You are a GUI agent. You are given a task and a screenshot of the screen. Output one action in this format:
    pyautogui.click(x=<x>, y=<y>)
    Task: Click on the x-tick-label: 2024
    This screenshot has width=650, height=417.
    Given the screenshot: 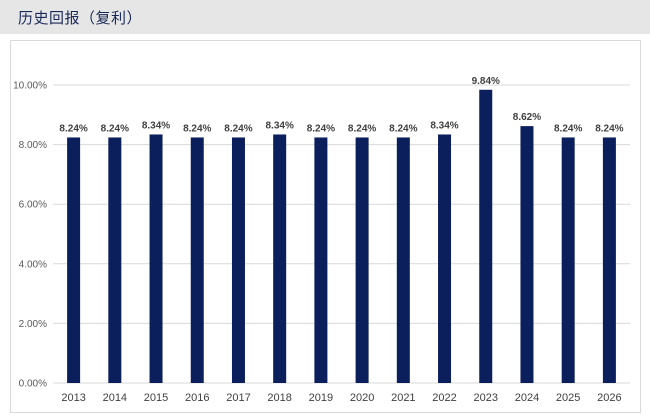 What is the action you would take?
    pyautogui.click(x=527, y=398)
    